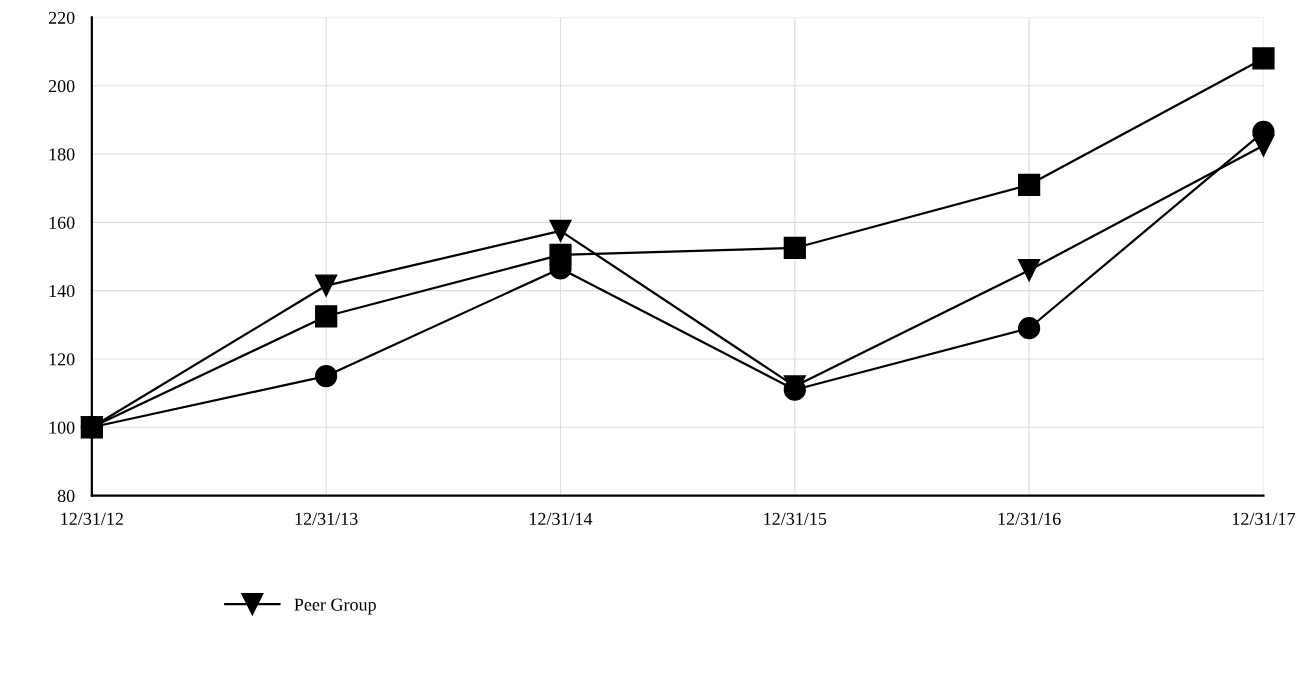 The height and width of the screenshot is (698, 1312). What do you see at coordinates (92, 518) in the screenshot?
I see `x-tick-label: 12/31/12` at bounding box center [92, 518].